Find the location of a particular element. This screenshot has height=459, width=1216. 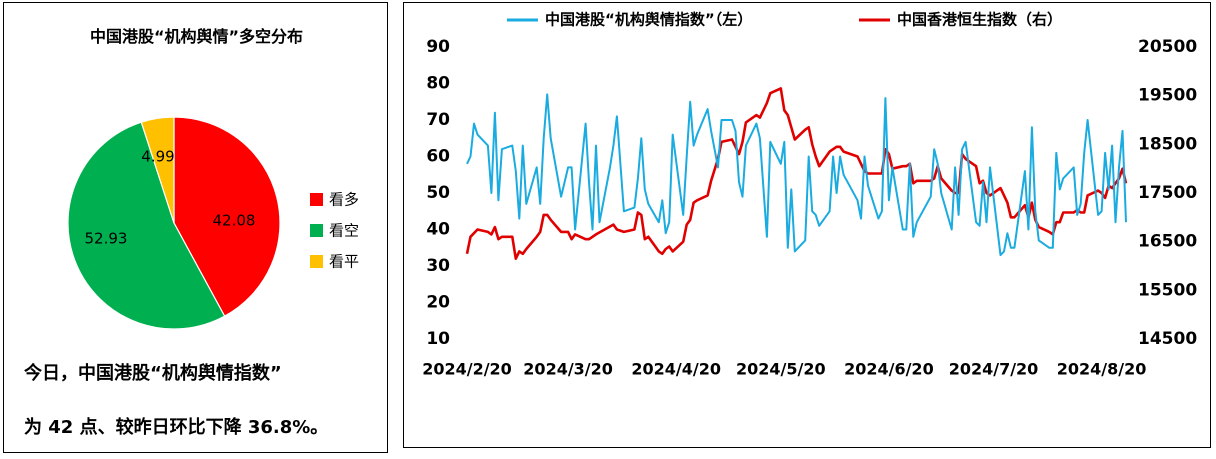

y-left-tick-label: 10 is located at coordinates (438, 339).